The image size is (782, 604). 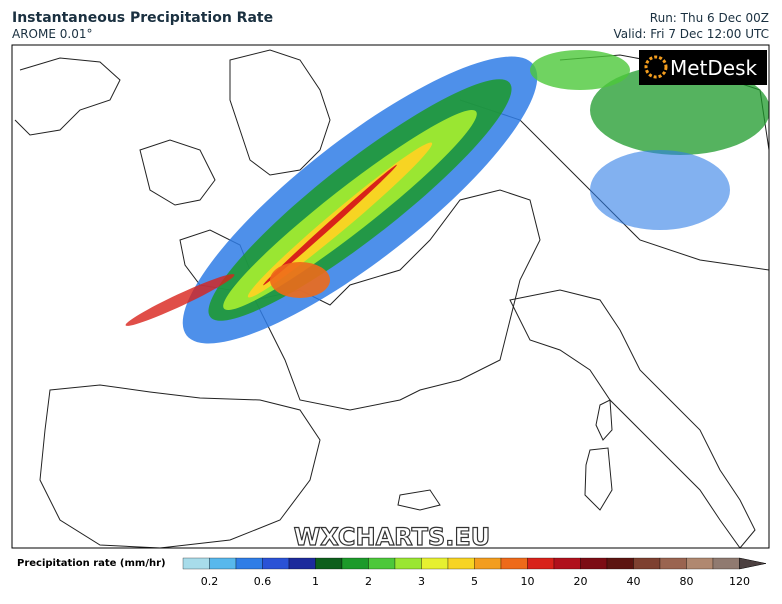 I want to click on colorbar-tick-label: 10, so click(x=528, y=581).